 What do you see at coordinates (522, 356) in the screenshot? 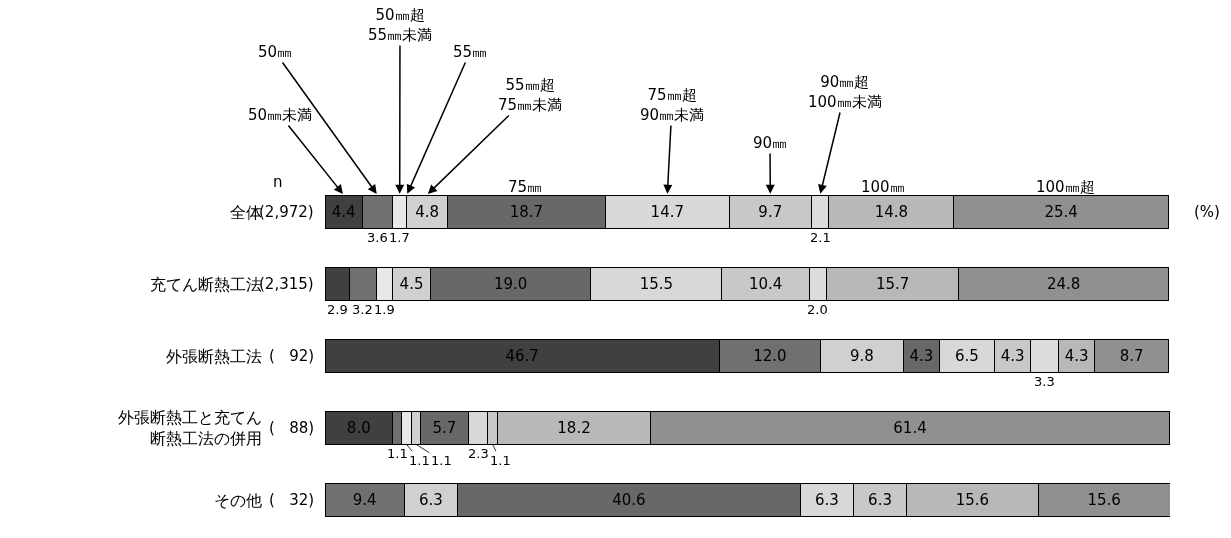
I see `data-label: 46.7` at bounding box center [522, 356].